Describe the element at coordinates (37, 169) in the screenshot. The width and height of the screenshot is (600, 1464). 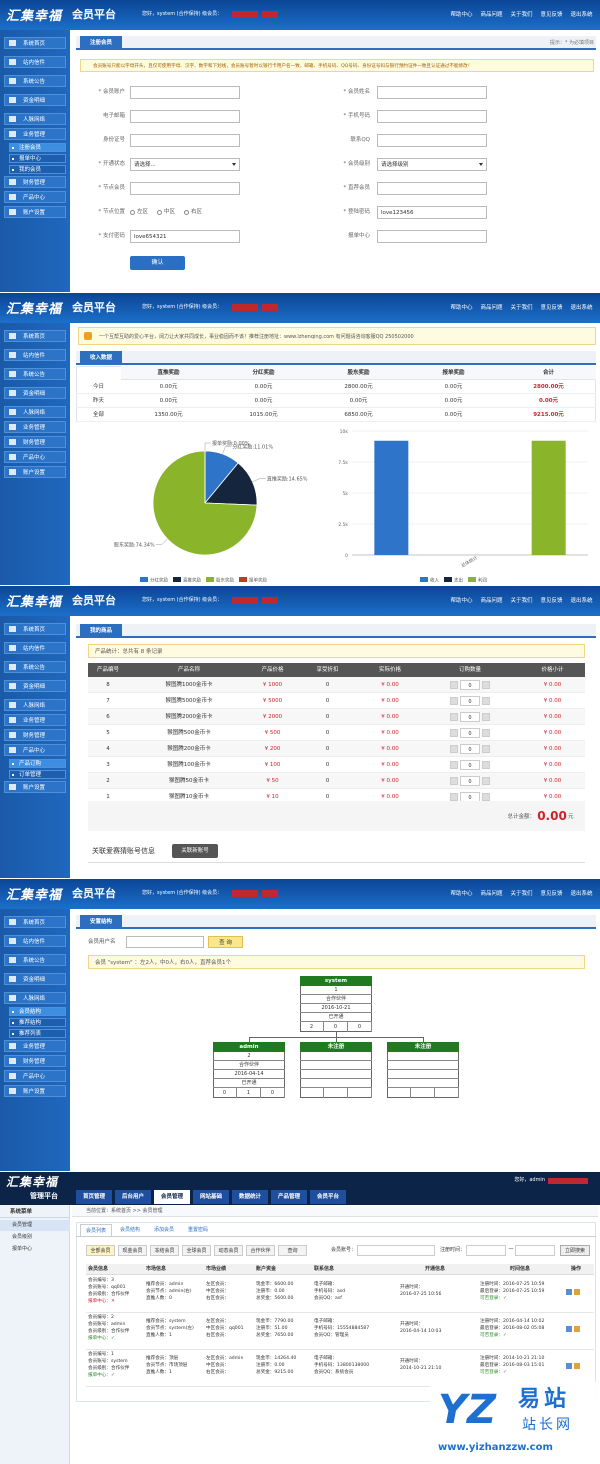
I see `submenu-item: 我的会员` at that location.